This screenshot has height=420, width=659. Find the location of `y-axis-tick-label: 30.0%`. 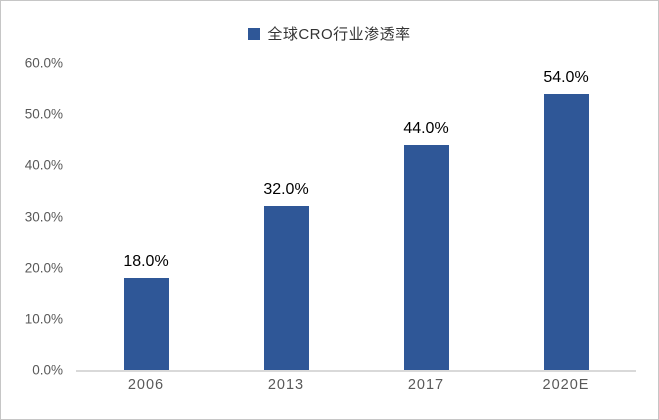

y-axis-tick-label: 30.0% is located at coordinates (43, 216).